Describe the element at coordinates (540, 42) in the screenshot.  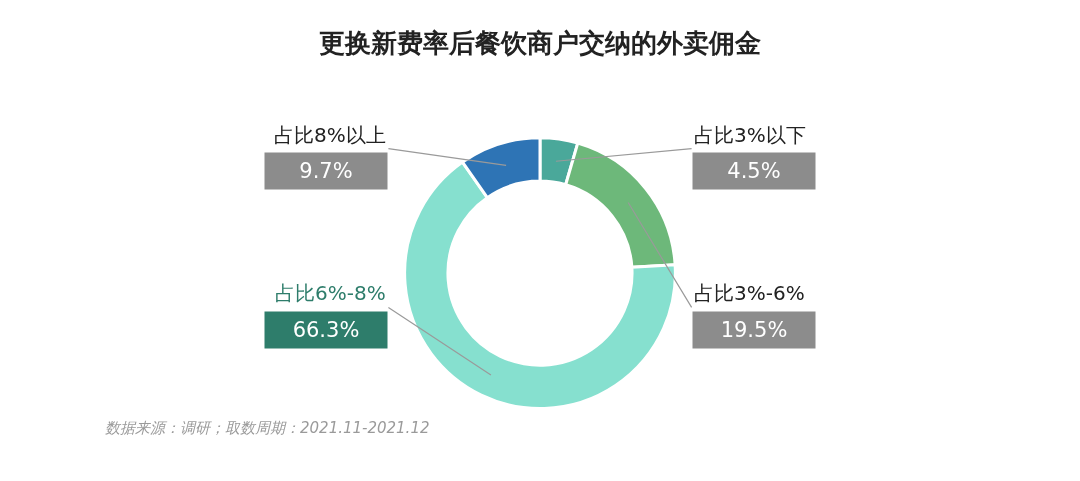
I see `chart-title: 更换新费率后餐饮商户交纳的外卖佣金` at that location.